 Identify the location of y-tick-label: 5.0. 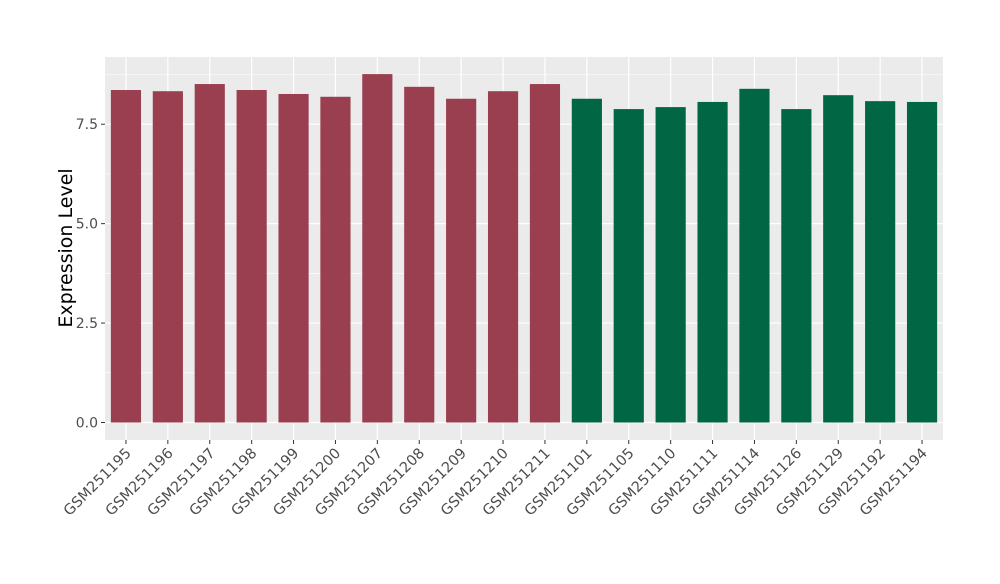
(87, 225).